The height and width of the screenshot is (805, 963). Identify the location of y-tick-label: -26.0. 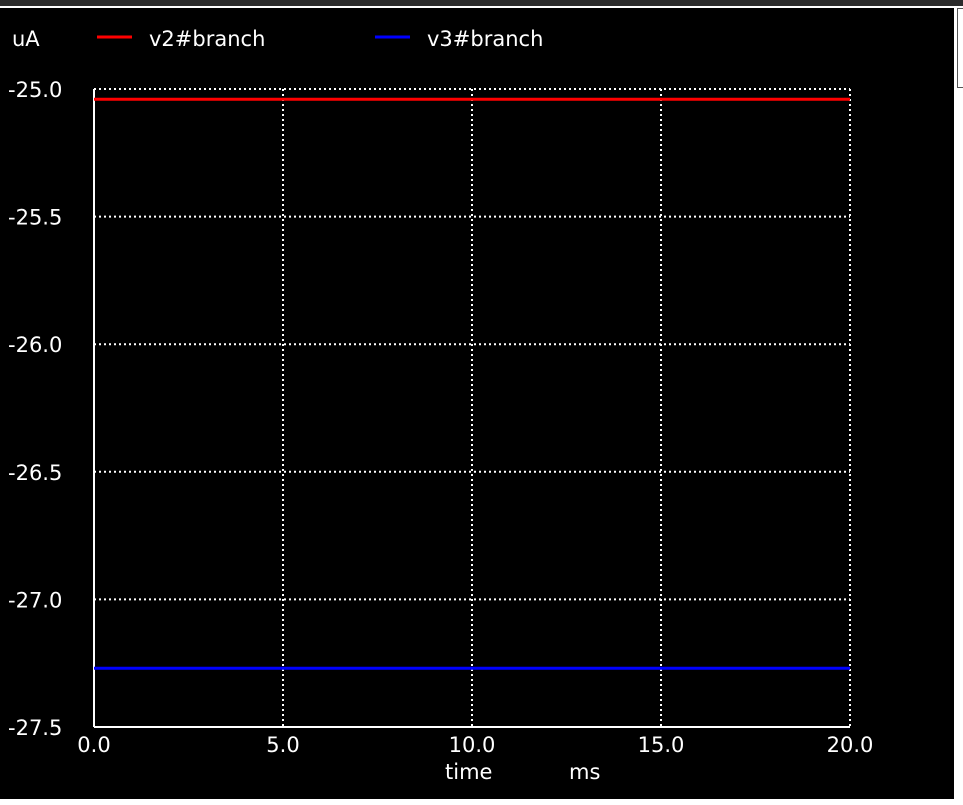
(35, 345).